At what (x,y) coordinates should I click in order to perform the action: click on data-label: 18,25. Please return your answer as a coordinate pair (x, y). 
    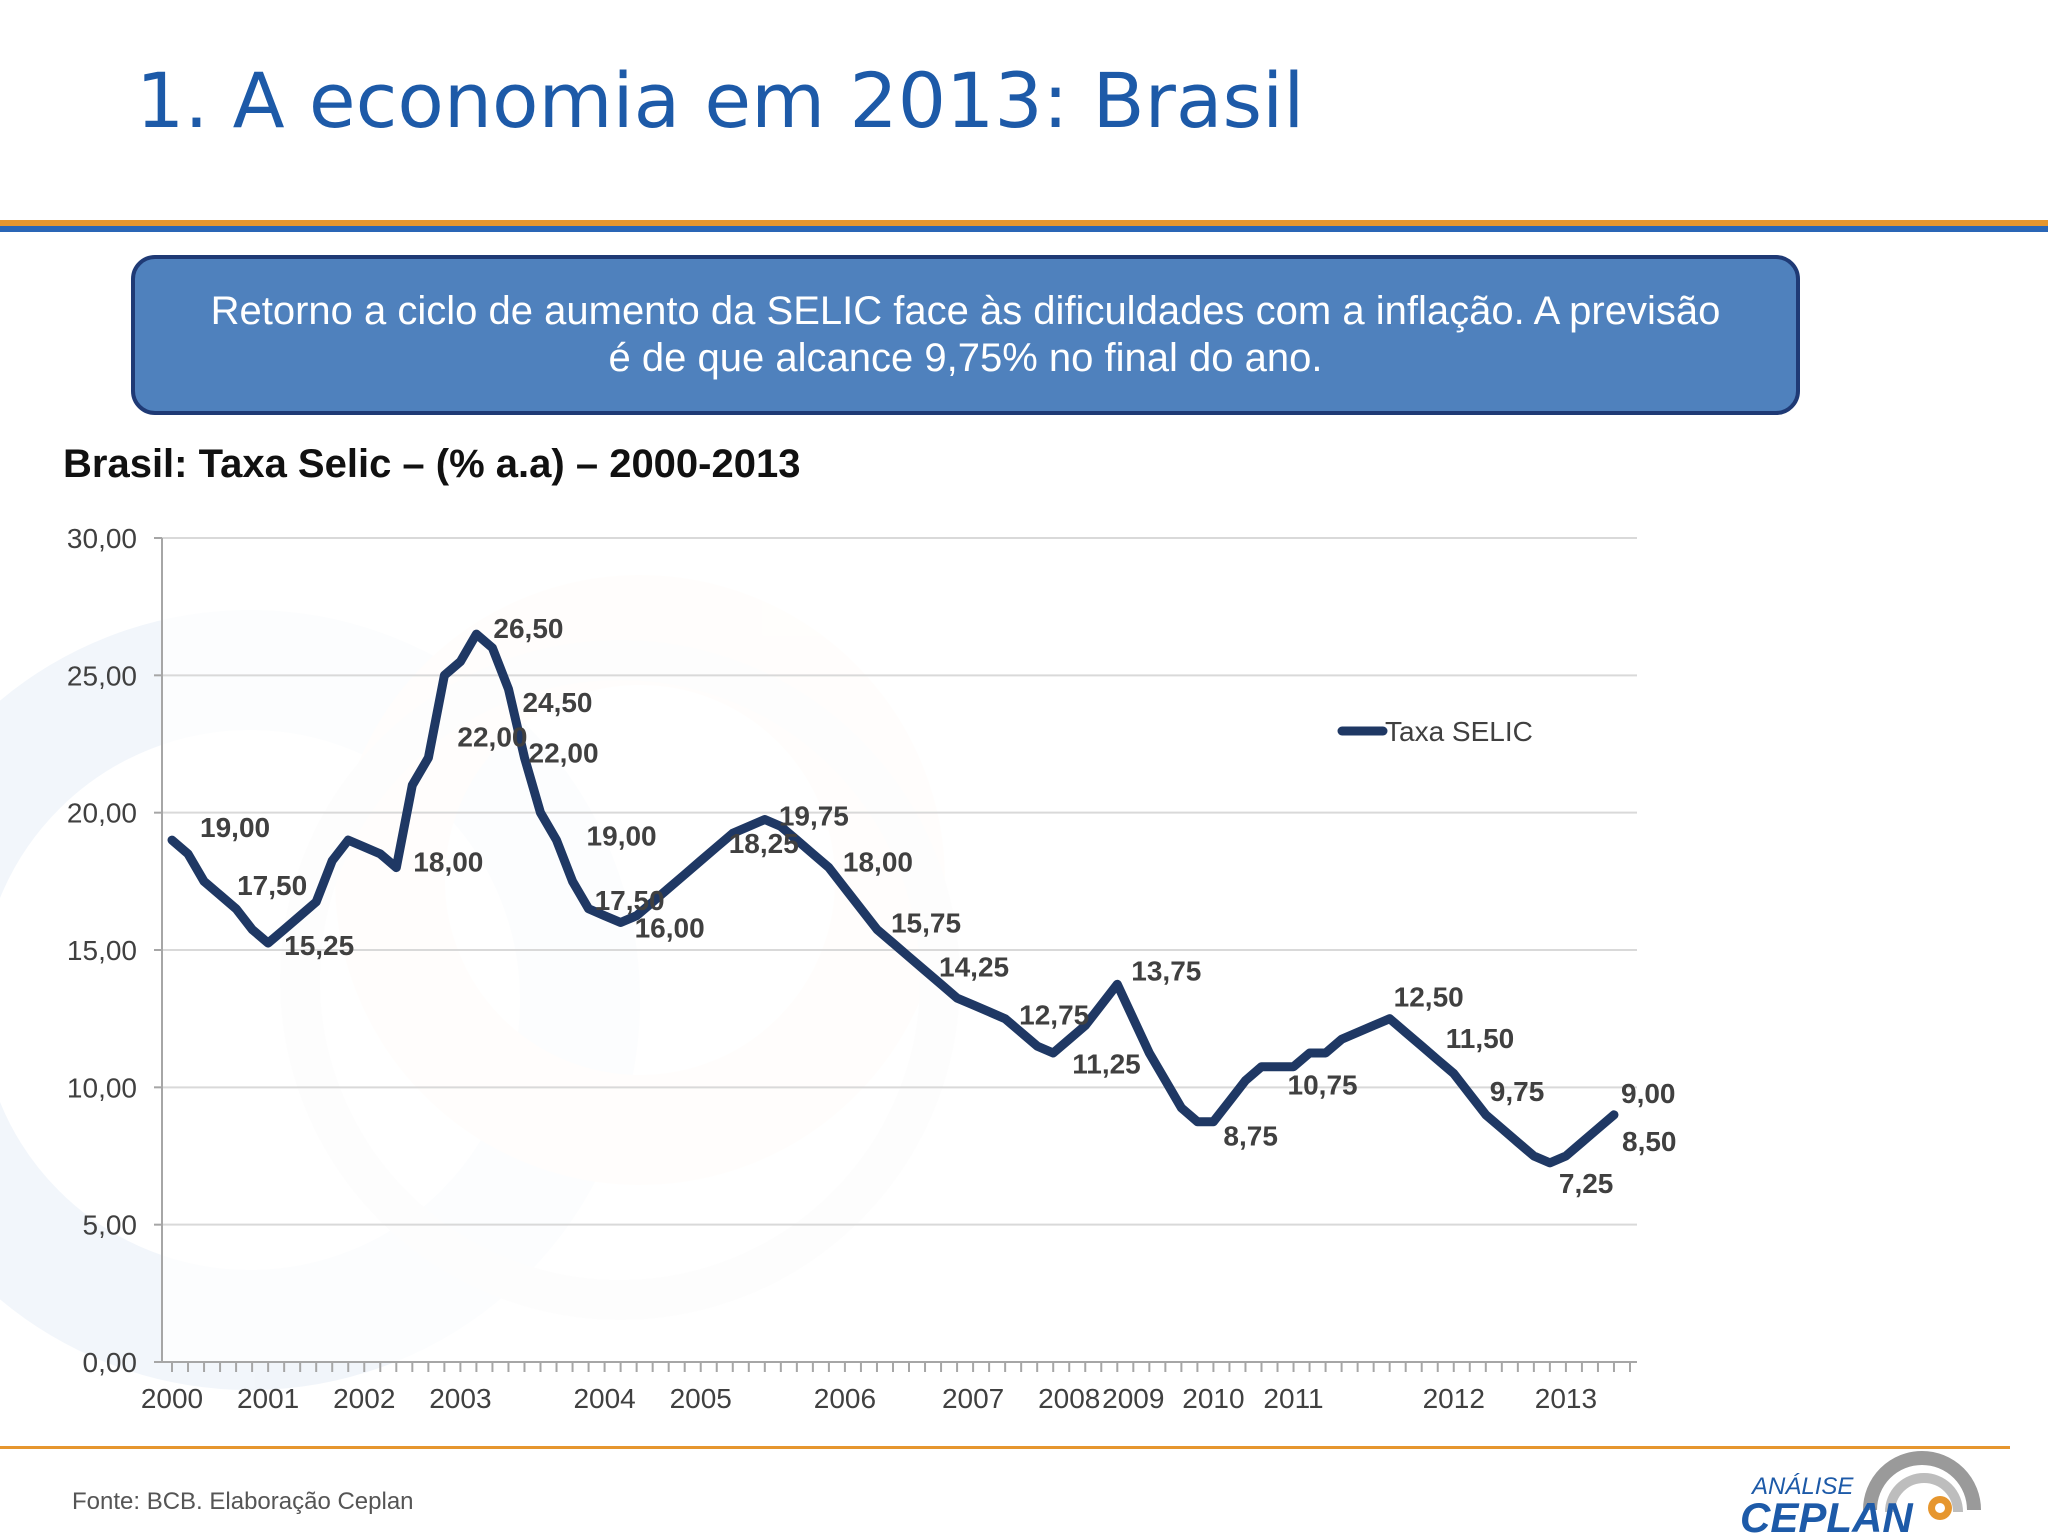
    Looking at the image, I should click on (764, 843).